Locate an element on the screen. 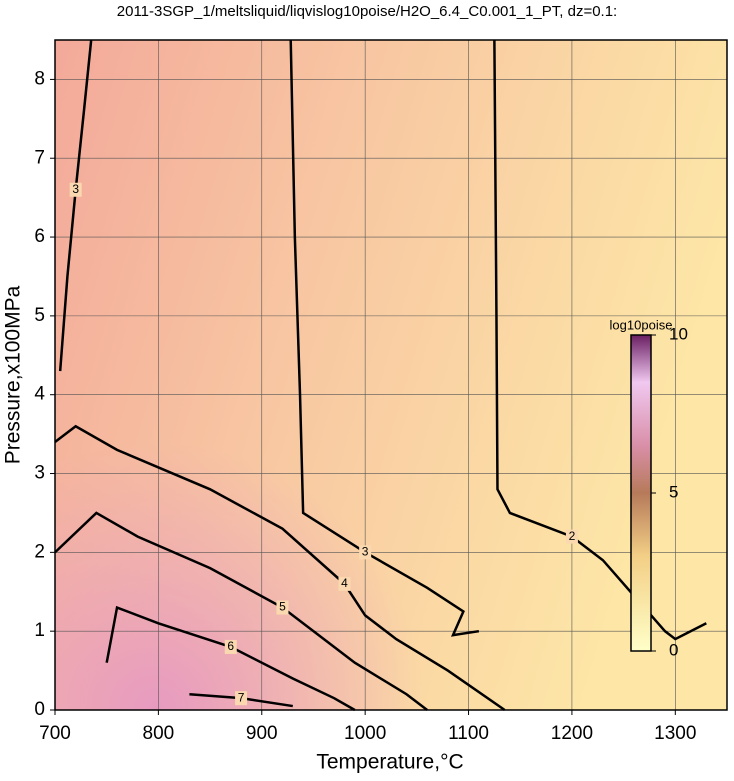  colorbar-label: log10poise is located at coordinates (641, 324).